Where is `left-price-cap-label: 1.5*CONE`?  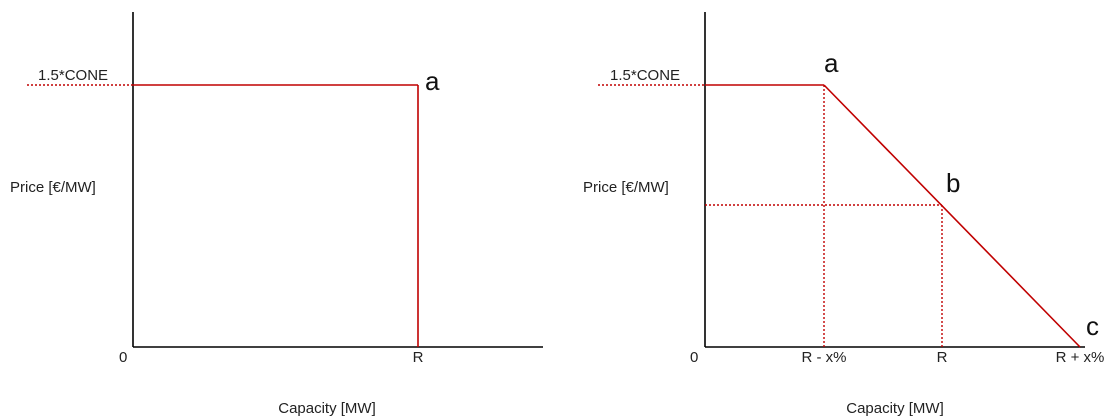
left-price-cap-label: 1.5*CONE is located at coordinates (73, 75).